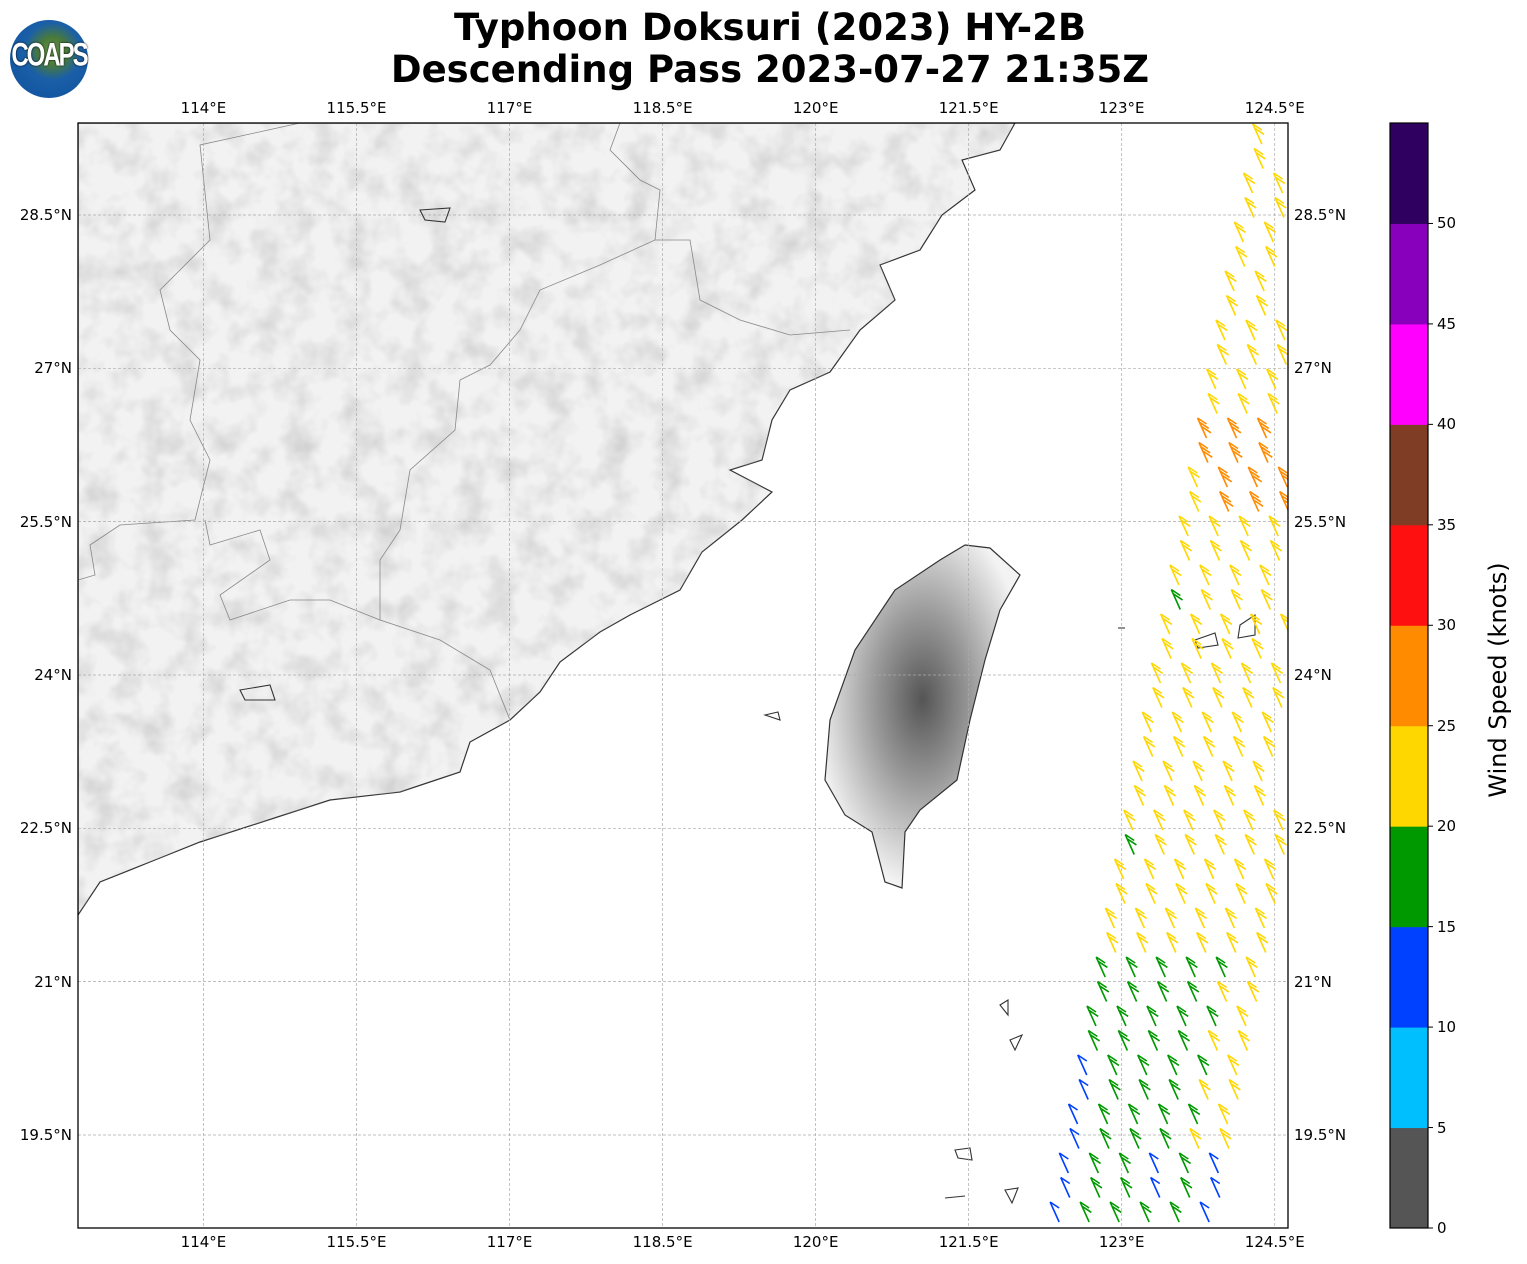  Describe the element at coordinates (1447, 826) in the screenshot. I see `colorbar-tick-label: 20` at that location.